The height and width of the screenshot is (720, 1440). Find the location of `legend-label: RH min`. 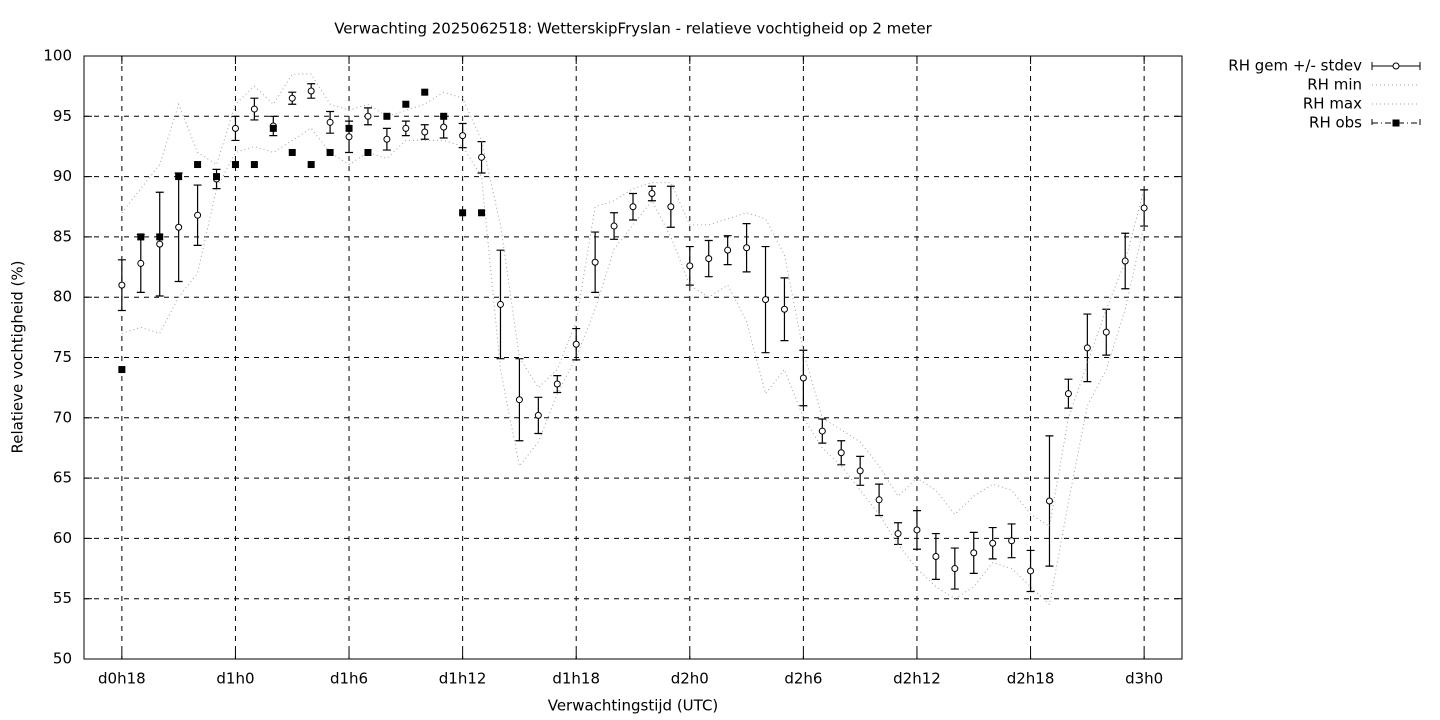

legend-label: RH min is located at coordinates (1334, 85).